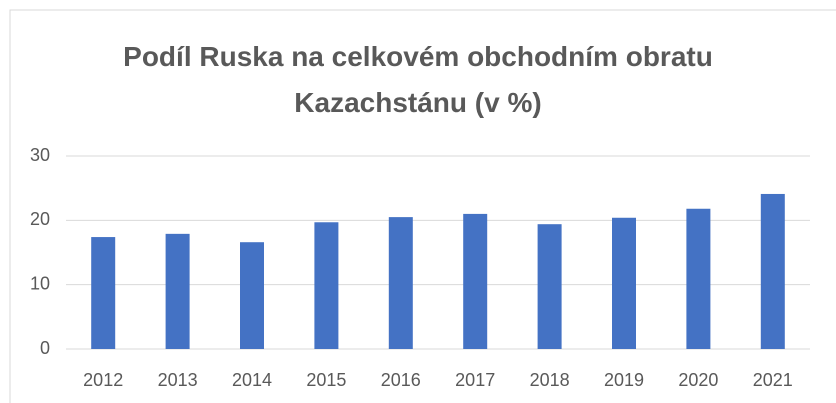  Describe the element at coordinates (103, 380) in the screenshot. I see `x-tick-label: 2012` at that location.